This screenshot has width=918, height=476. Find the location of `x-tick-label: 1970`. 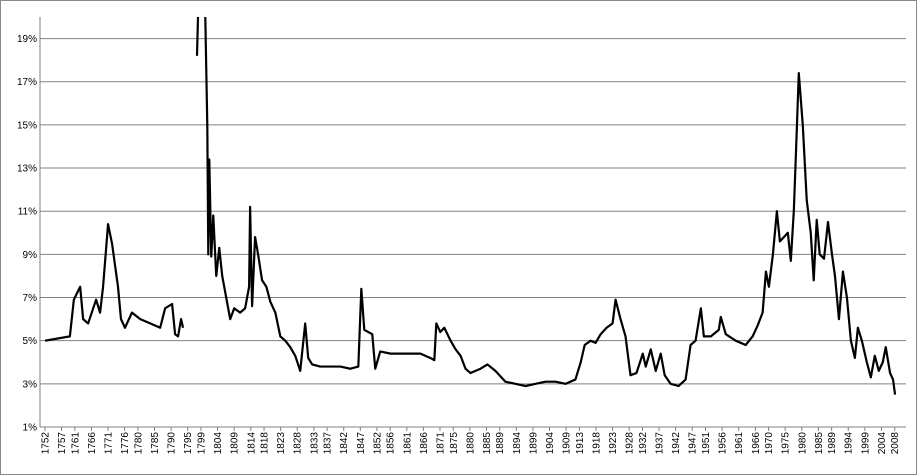

x-tick-label: 1970 is located at coordinates (769, 443).